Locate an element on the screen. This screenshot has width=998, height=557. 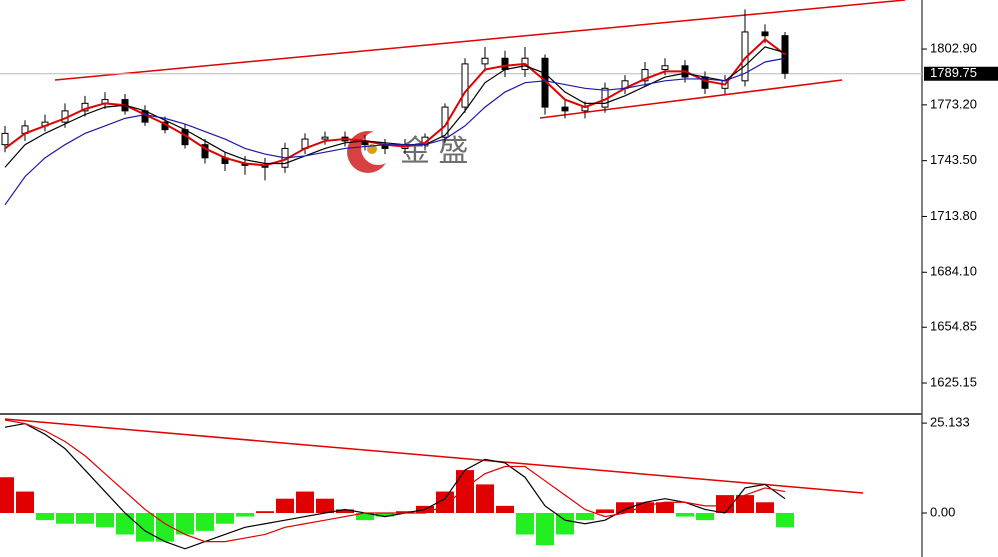
y-tick-label: 25.133 is located at coordinates (950, 422).